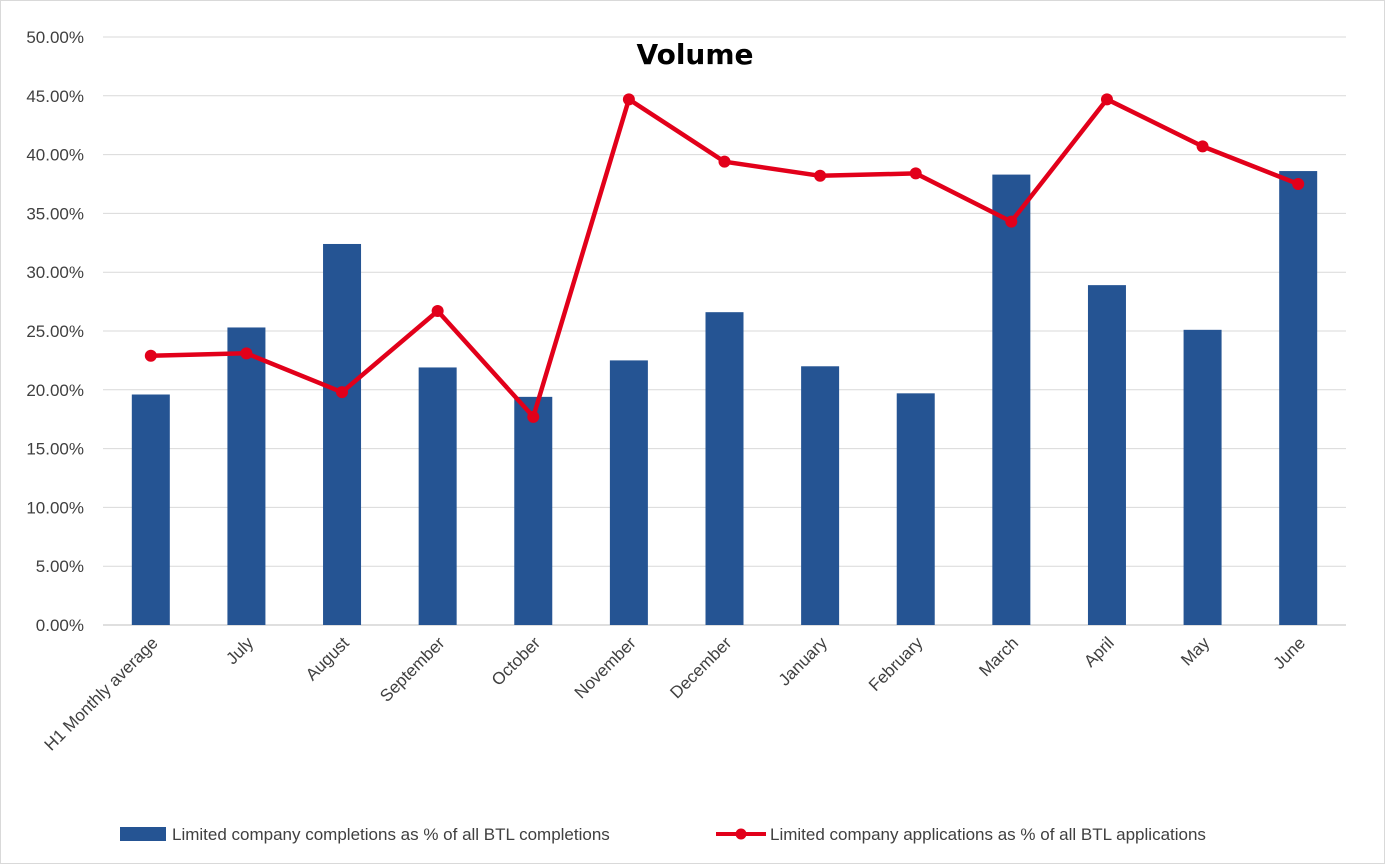  I want to click on x-tick-label: H1 Monthly average, so click(101, 693).